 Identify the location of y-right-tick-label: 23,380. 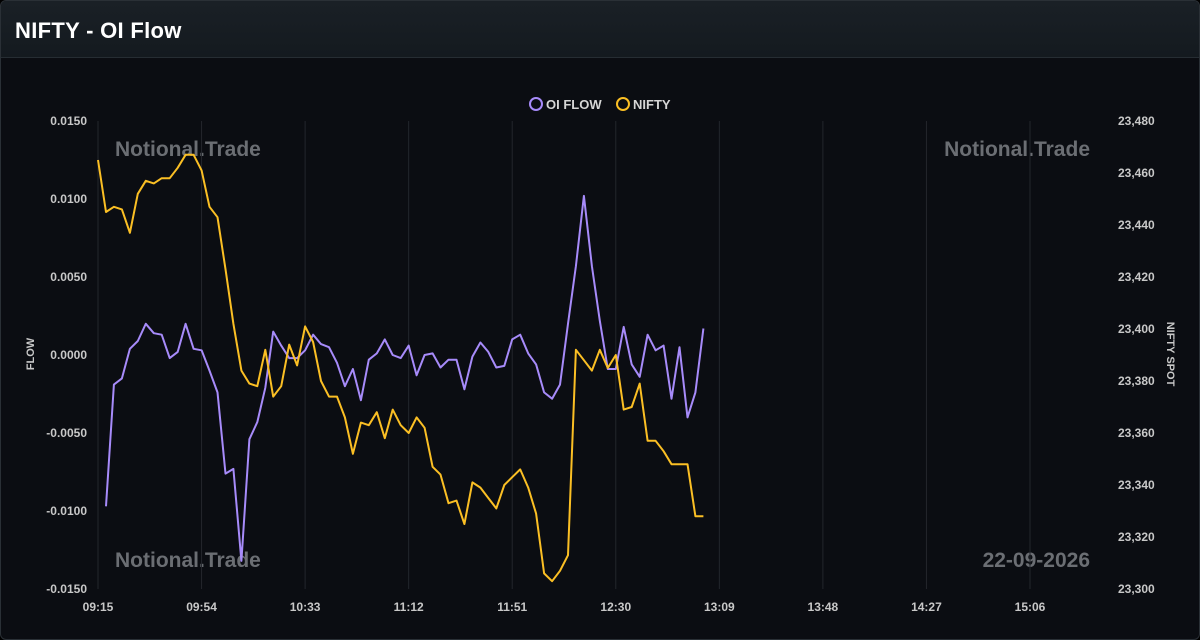
(1136, 381).